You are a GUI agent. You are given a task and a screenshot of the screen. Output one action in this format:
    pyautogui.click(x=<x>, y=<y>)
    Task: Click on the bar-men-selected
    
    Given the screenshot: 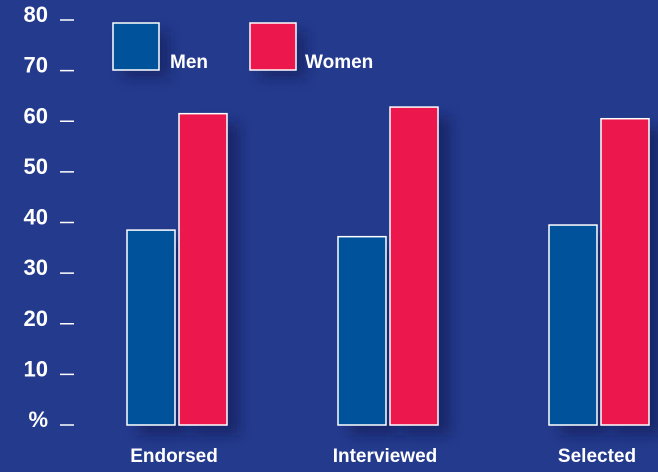 What is the action you would take?
    pyautogui.click(x=573, y=325)
    